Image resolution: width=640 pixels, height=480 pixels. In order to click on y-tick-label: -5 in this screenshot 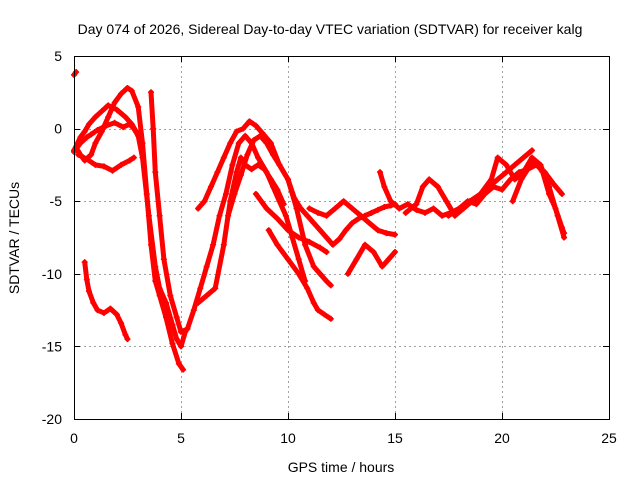, I will do `click(56, 201)`.